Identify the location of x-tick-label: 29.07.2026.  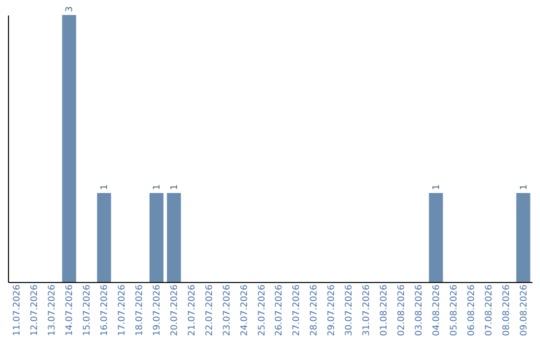
(332, 310).